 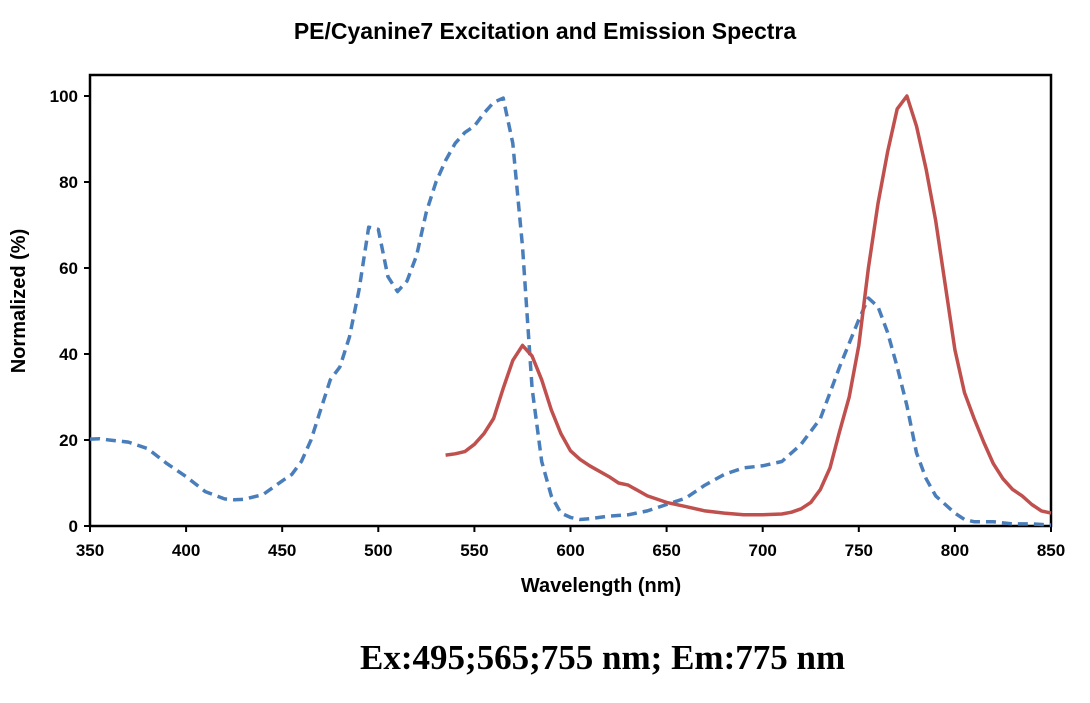 I want to click on x-tick-label: 750, so click(x=859, y=550).